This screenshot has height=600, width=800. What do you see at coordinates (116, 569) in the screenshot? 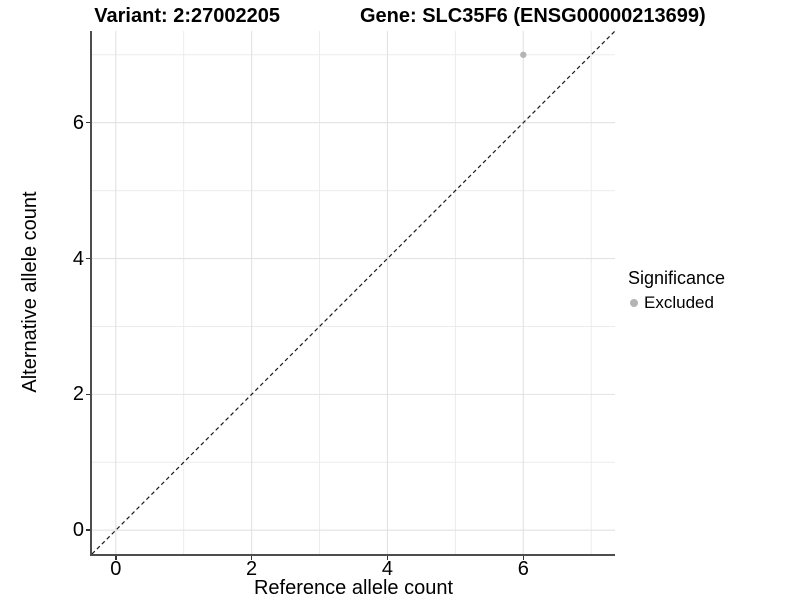
I see `x-tick-label: 0` at bounding box center [116, 569].